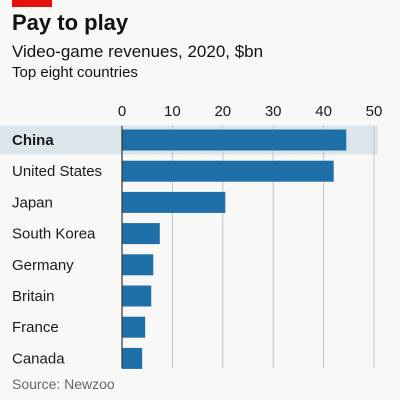 This screenshot has width=400, height=400. I want to click on brand-accent-bar, so click(32, 3).